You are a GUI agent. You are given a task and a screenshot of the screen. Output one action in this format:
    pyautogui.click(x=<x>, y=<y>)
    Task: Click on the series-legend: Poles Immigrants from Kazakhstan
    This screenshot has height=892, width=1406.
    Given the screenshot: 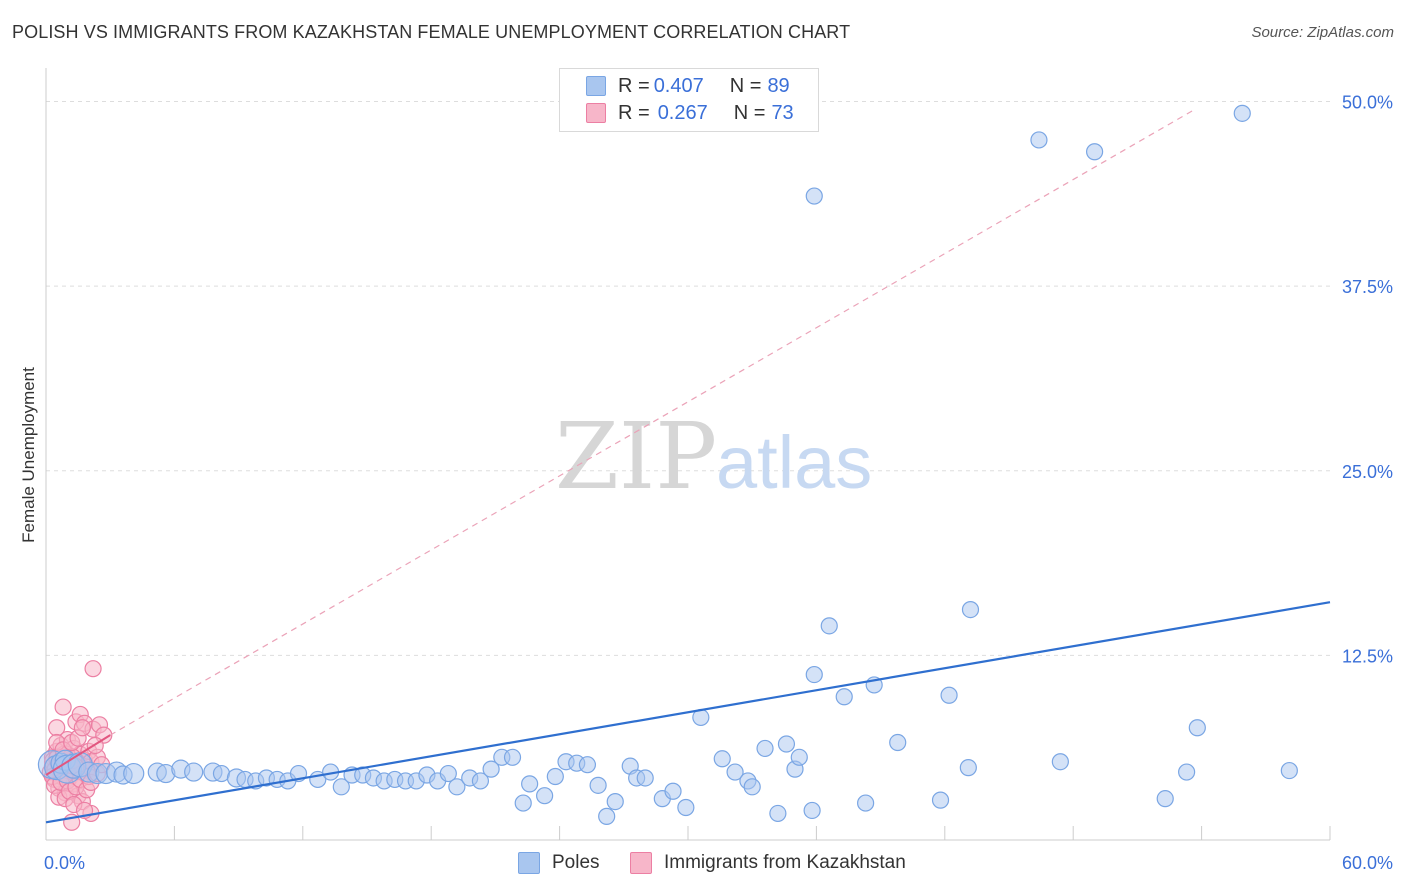 What is the action you would take?
    pyautogui.click(x=703, y=865)
    